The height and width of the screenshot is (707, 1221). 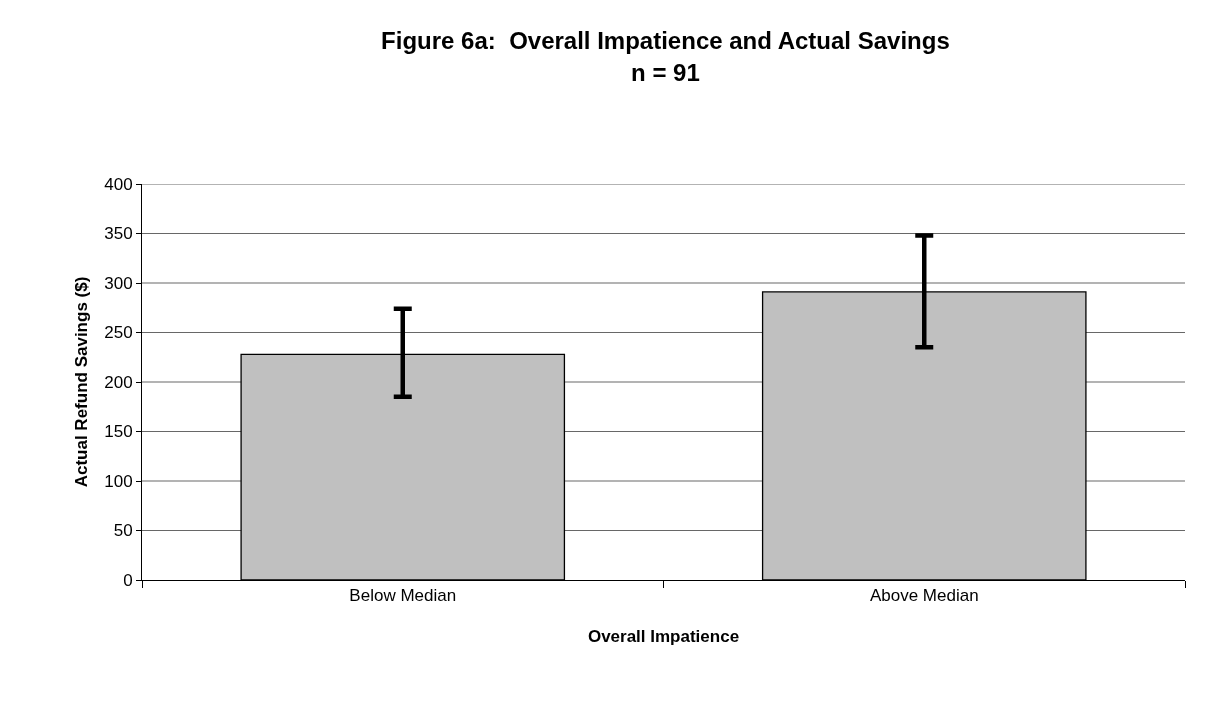 I want to click on y-axis-title: Actual Refund Savings ($), so click(x=81, y=382).